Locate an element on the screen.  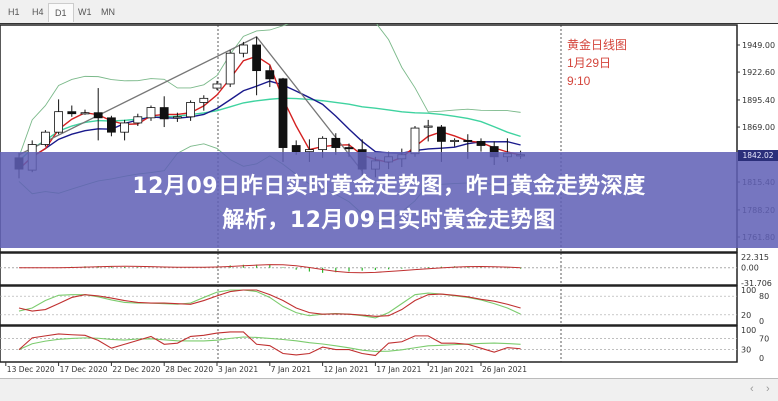
tab-mn: MN is located at coordinates (108, 12).